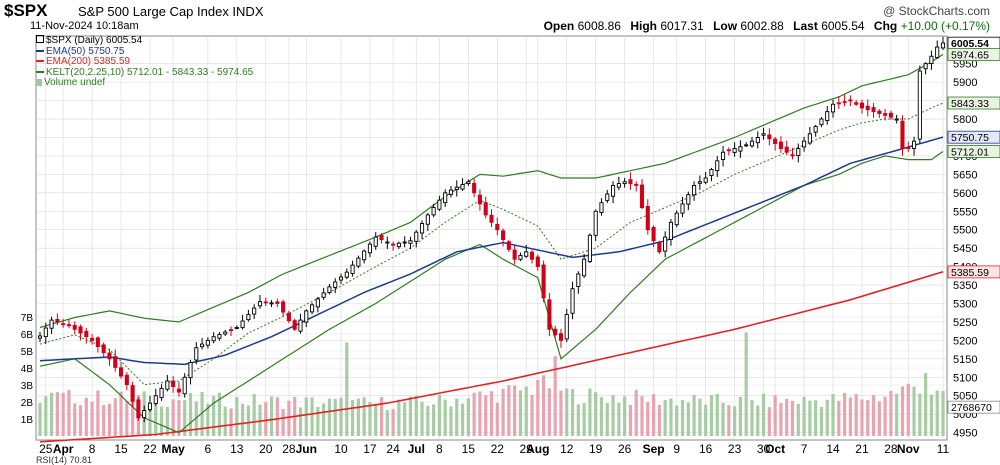 This screenshot has height=465, width=1000. What do you see at coordinates (970, 44) in the screenshot?
I see `price-marker-label: 6005.54` at bounding box center [970, 44].